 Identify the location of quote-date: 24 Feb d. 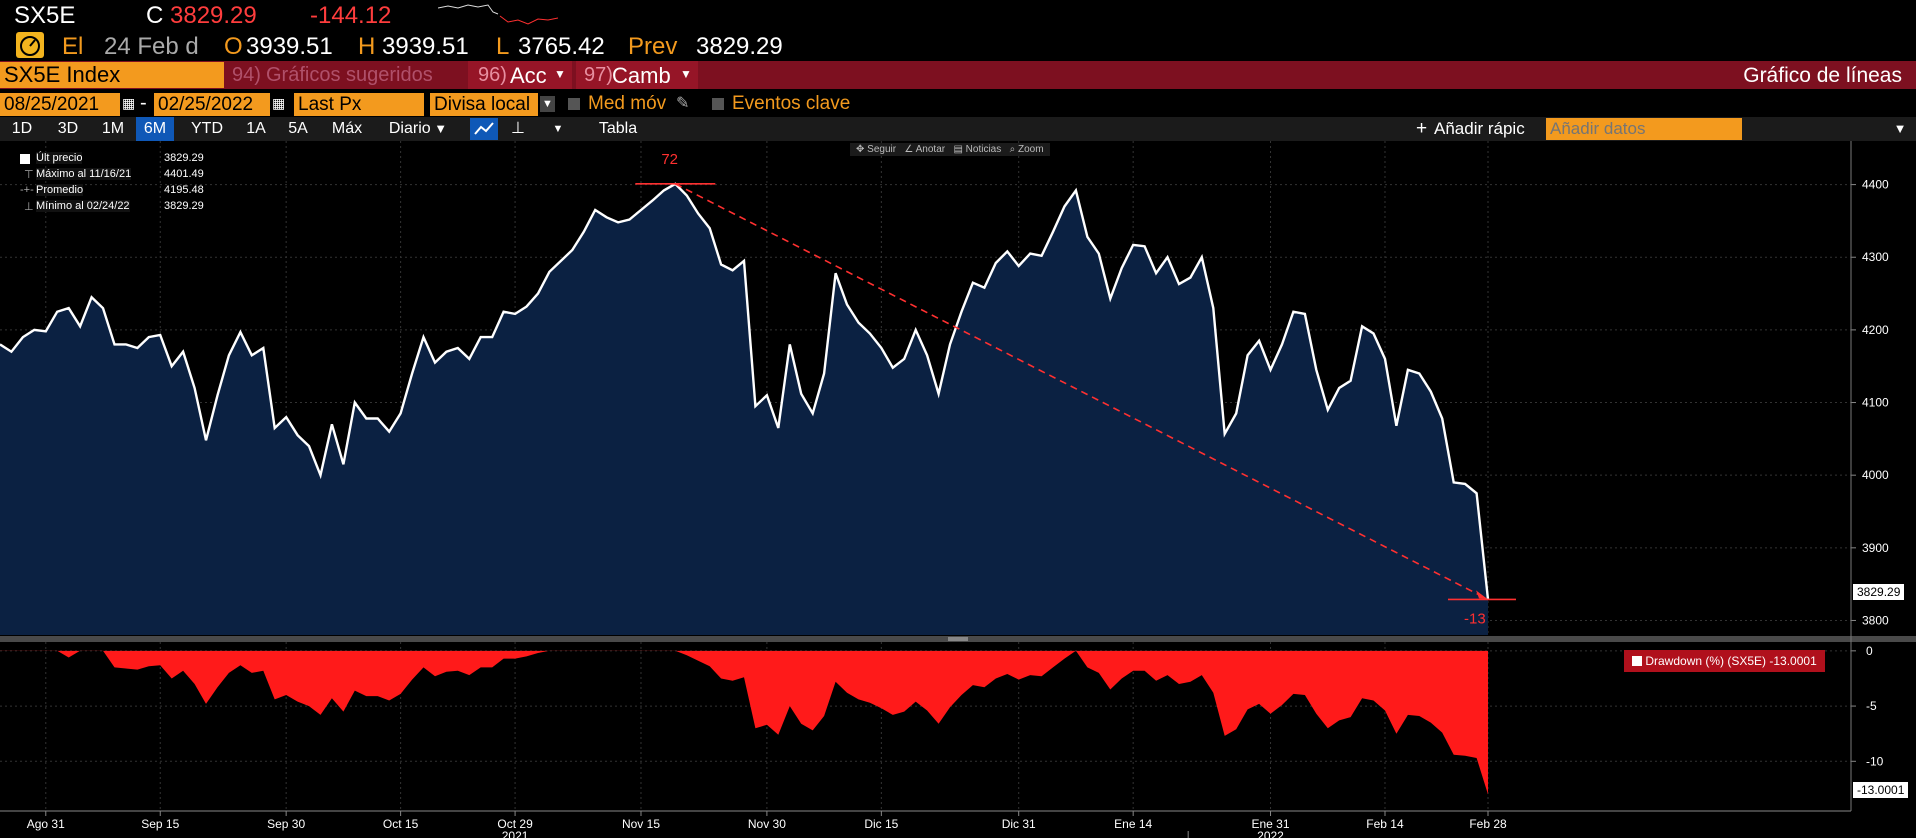
(151, 46).